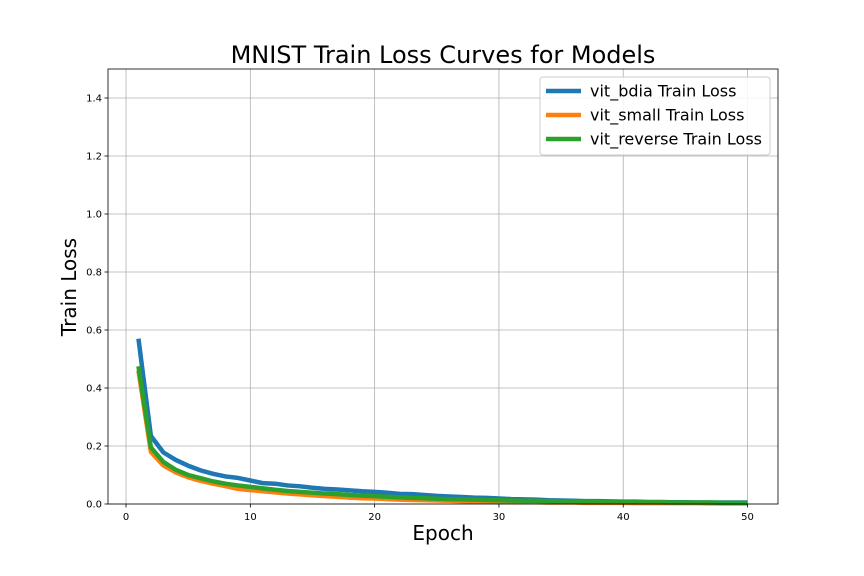  What do you see at coordinates (667, 116) in the screenshot?
I see `legend-label: vit_small Train Loss` at bounding box center [667, 116].